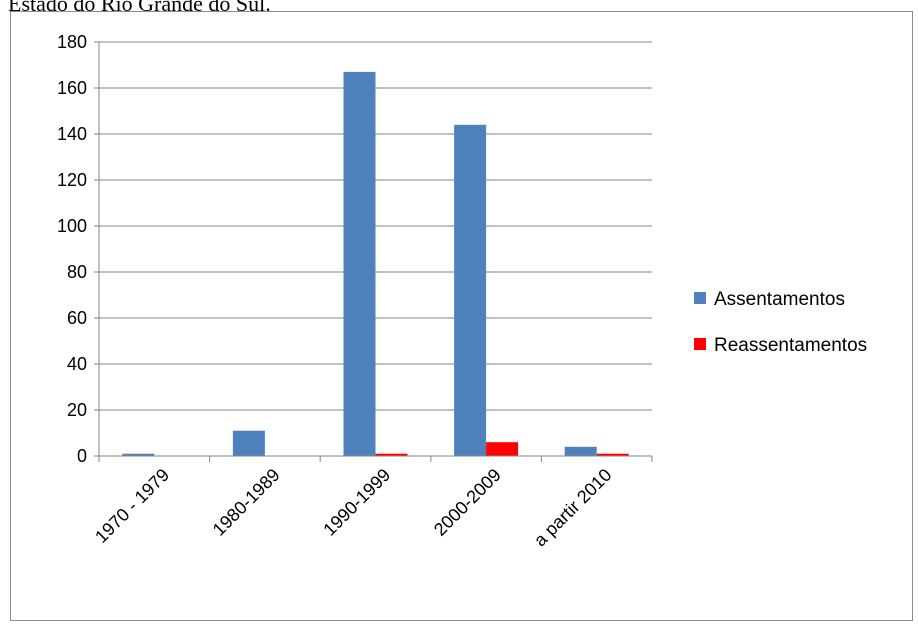  What do you see at coordinates (132, 506) in the screenshot?
I see `x-category-label: 1970 - 1979` at bounding box center [132, 506].